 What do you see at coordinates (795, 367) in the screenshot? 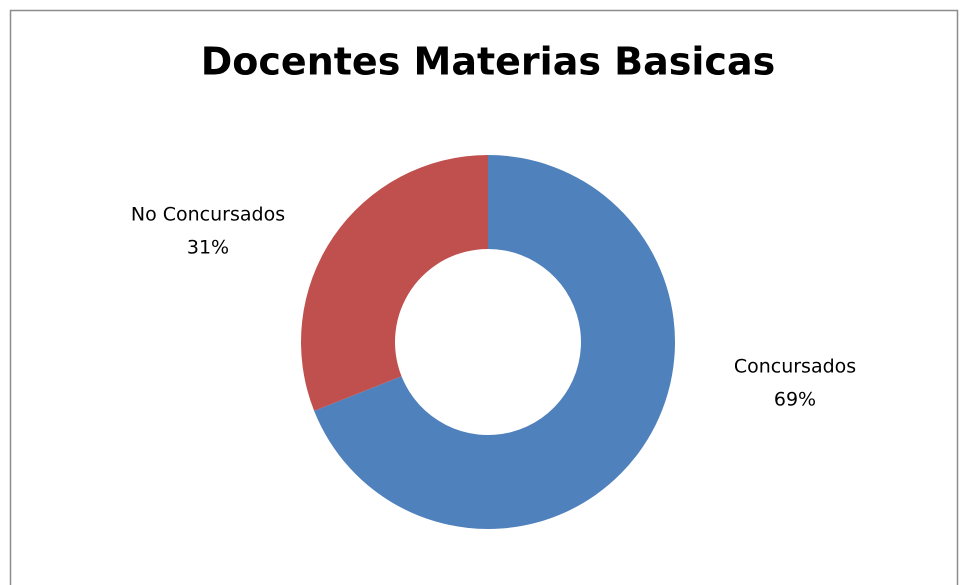
I see `category-label: Concursados` at bounding box center [795, 367].